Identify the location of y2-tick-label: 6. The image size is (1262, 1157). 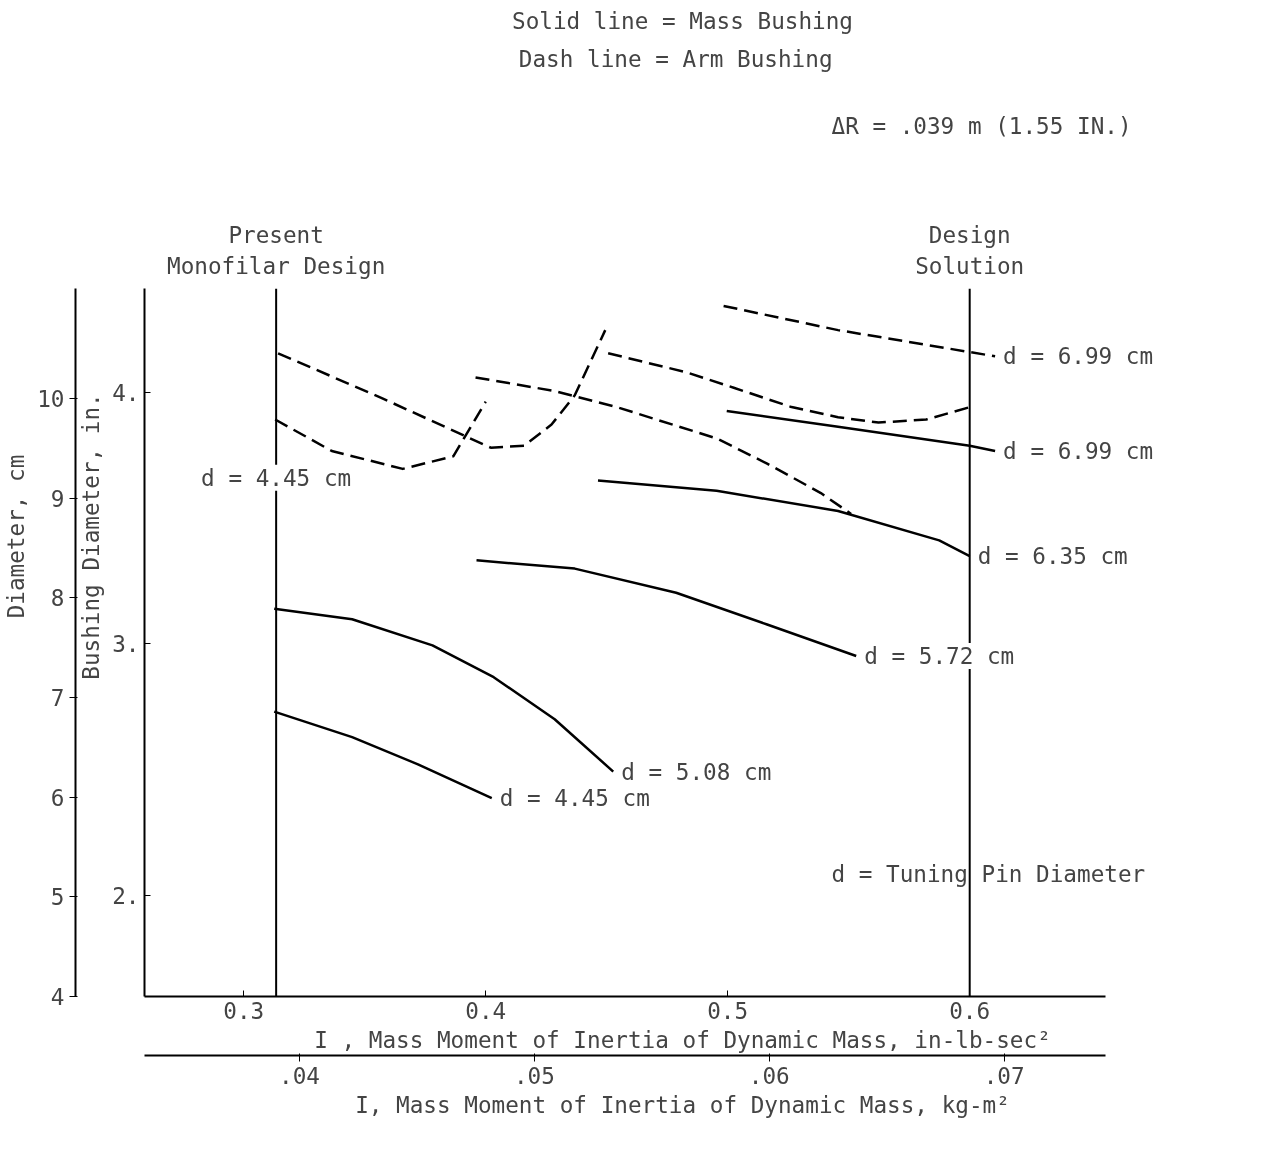
(57, 797).